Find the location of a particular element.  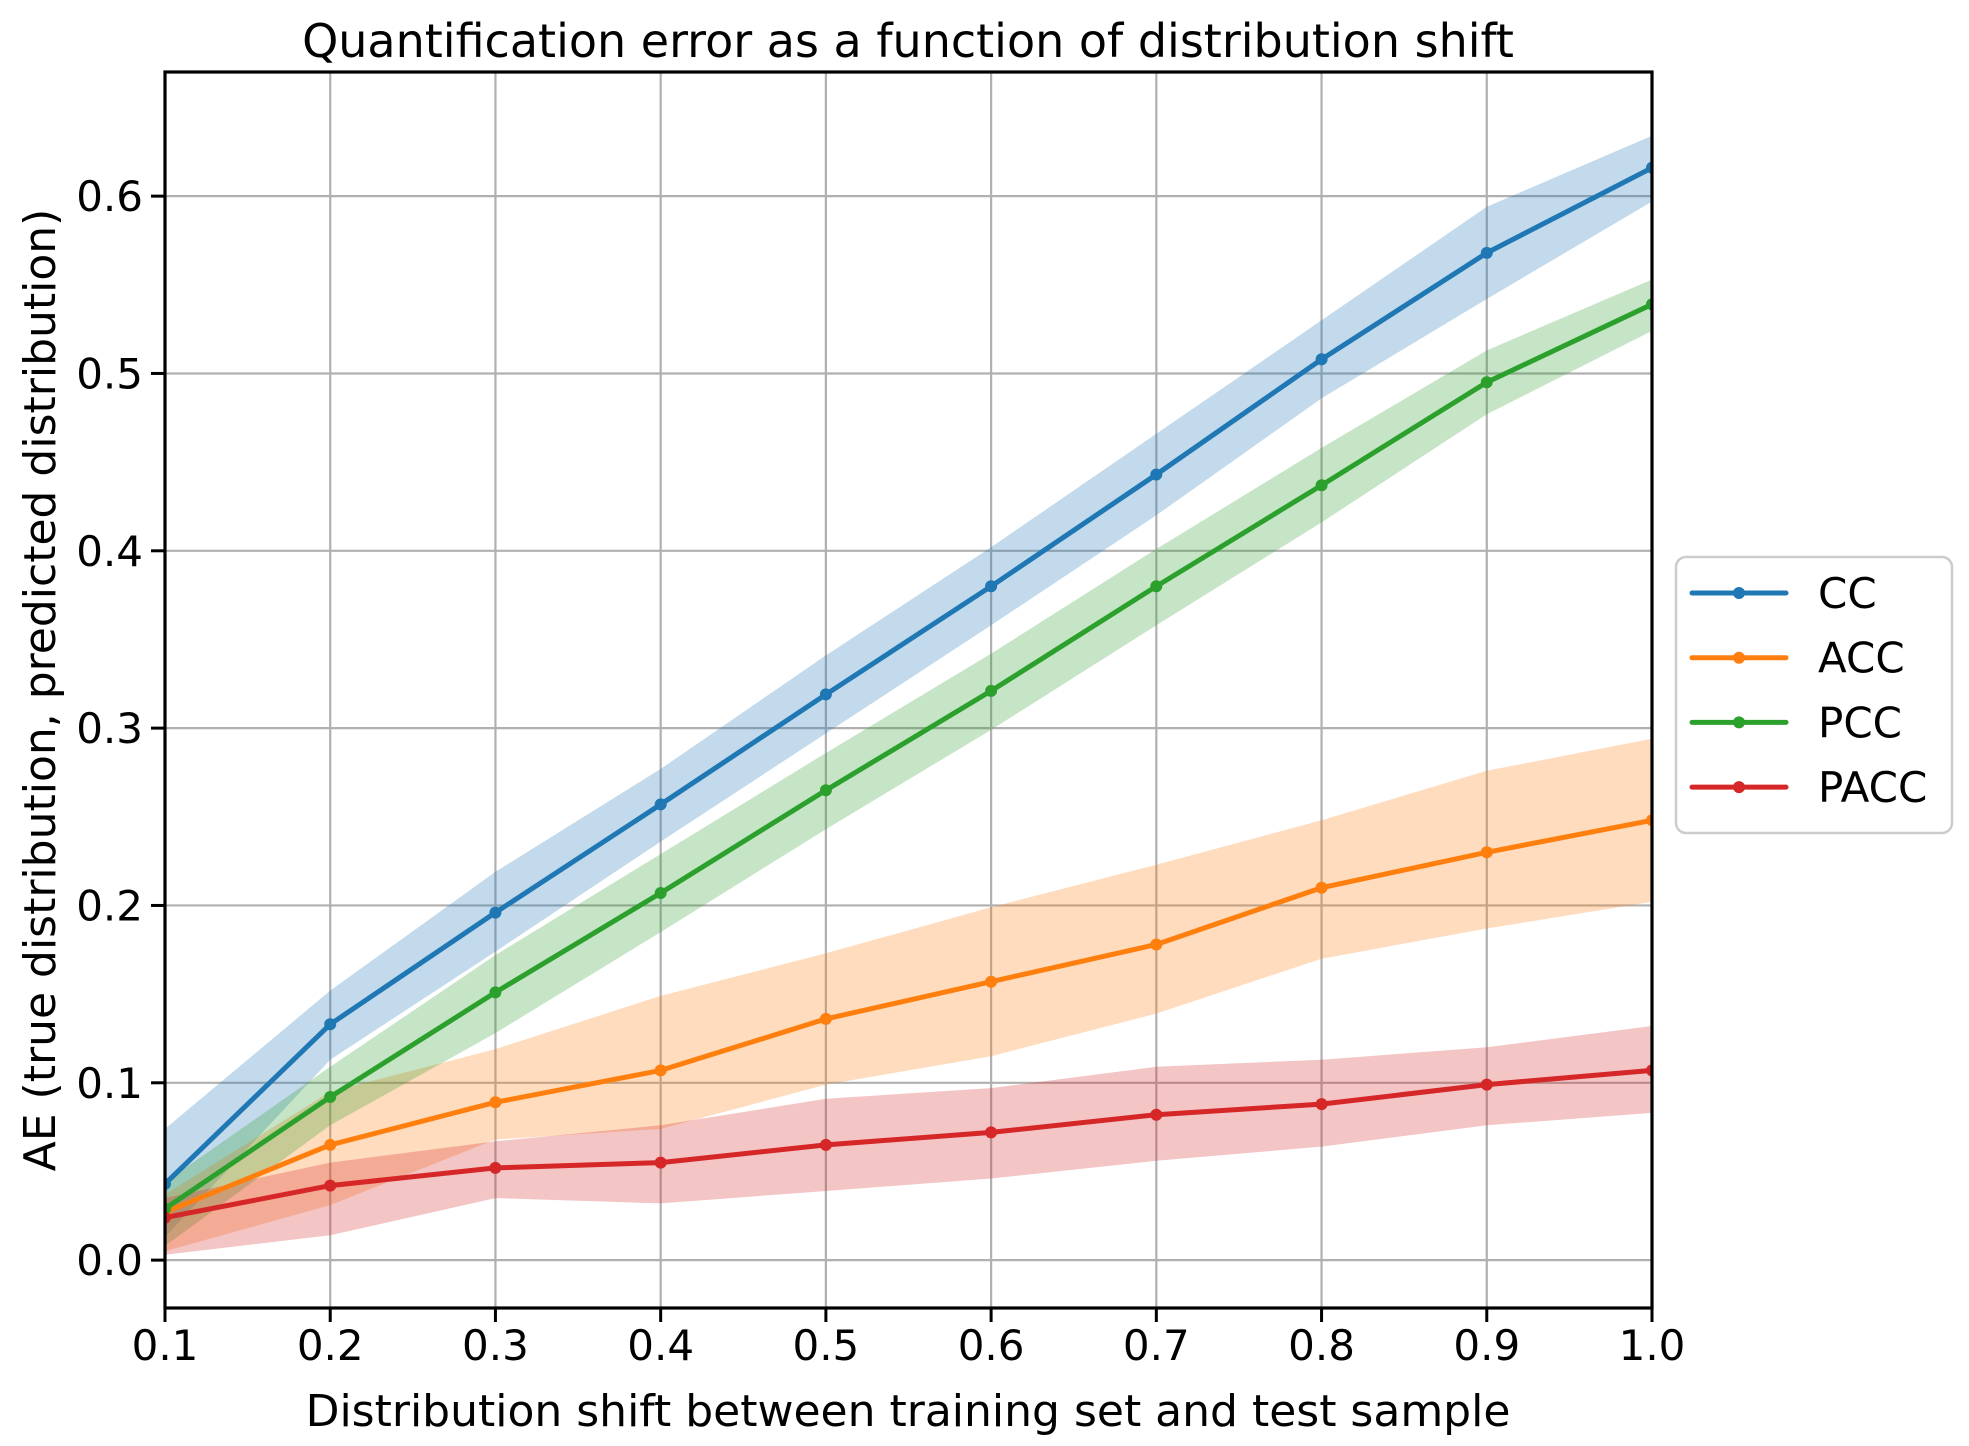

y-tick-label: 0.6 is located at coordinates (109, 196).